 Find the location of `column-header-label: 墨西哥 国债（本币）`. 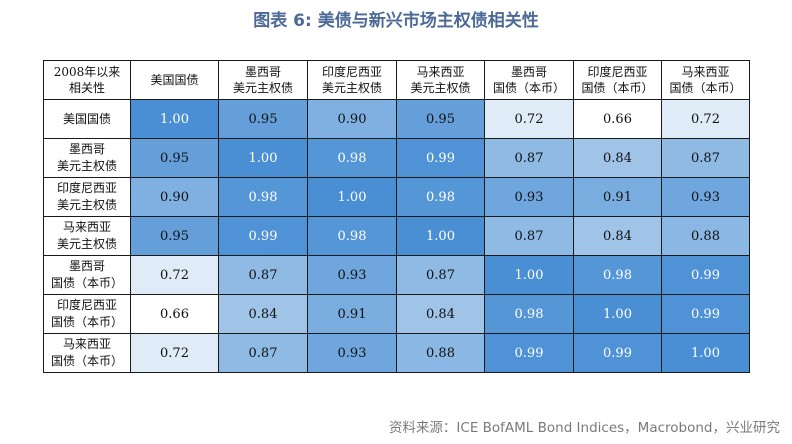

column-header-label: 墨西哥 国债（本币） is located at coordinates (528, 80).